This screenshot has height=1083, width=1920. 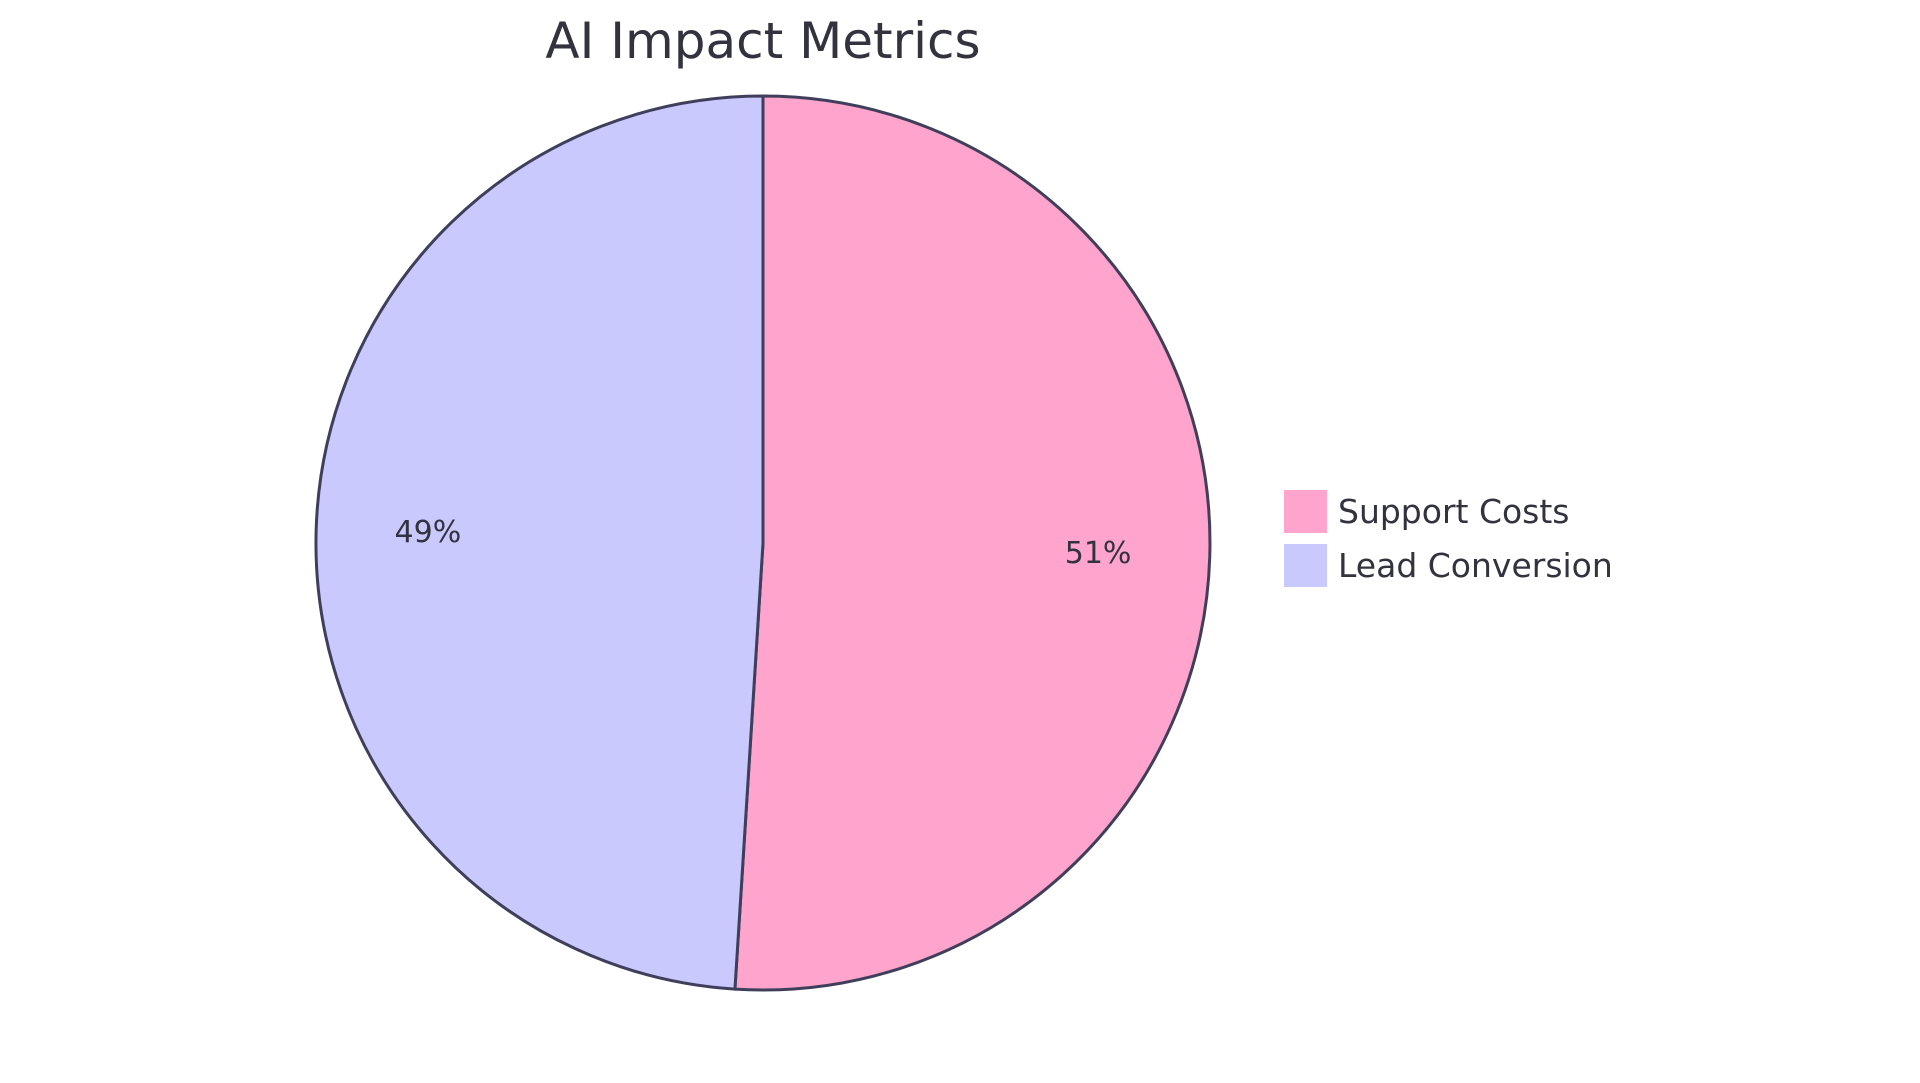 What do you see at coordinates (428, 532) in the screenshot?
I see `slice-percent-label: 49%` at bounding box center [428, 532].